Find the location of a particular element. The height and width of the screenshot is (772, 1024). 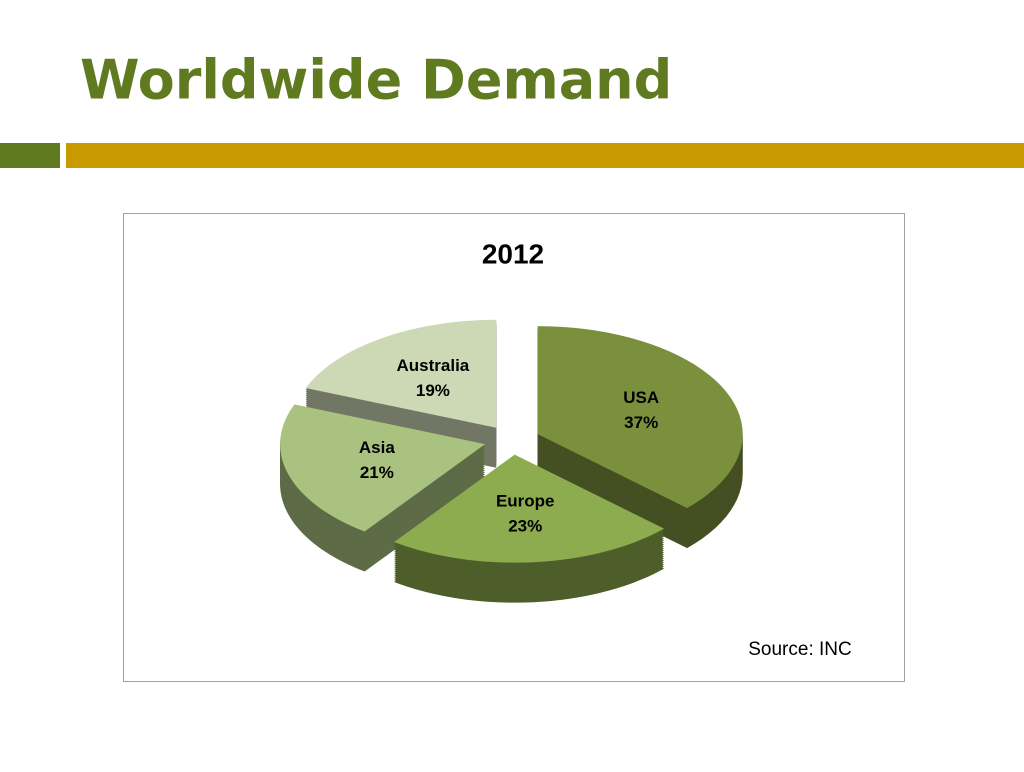

value-label: 21% is located at coordinates (377, 472).